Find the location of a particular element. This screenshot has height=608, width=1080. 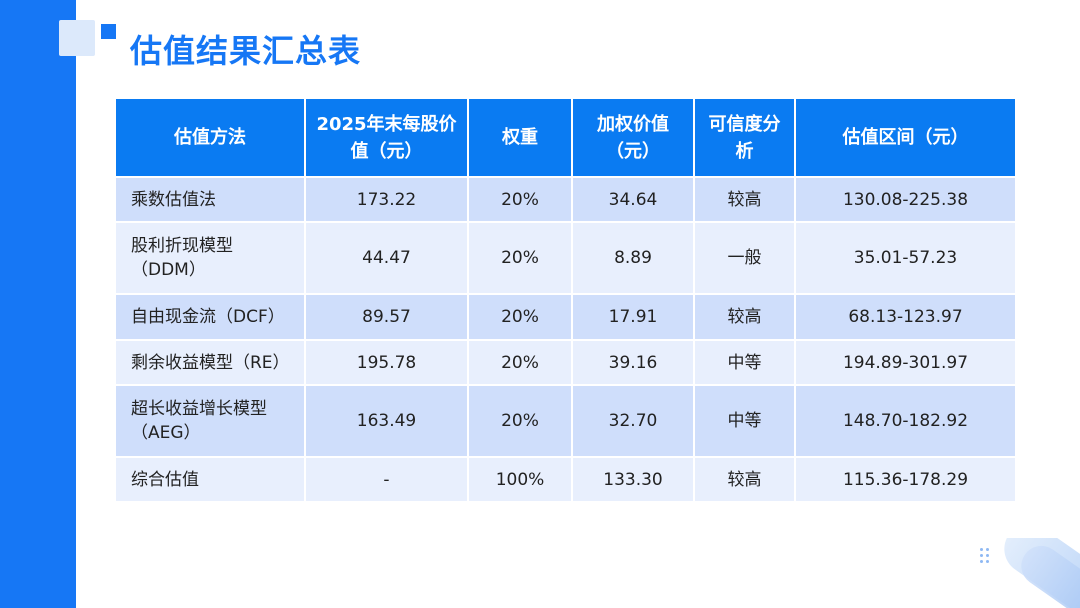

cell-per-share-value: 163.49 is located at coordinates (386, 421).